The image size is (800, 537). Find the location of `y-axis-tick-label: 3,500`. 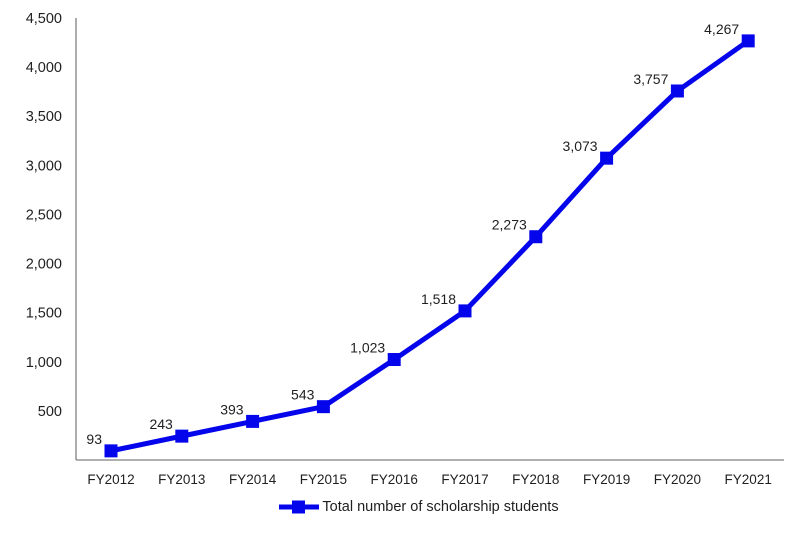

y-axis-tick-label: 3,500 is located at coordinates (44, 117).